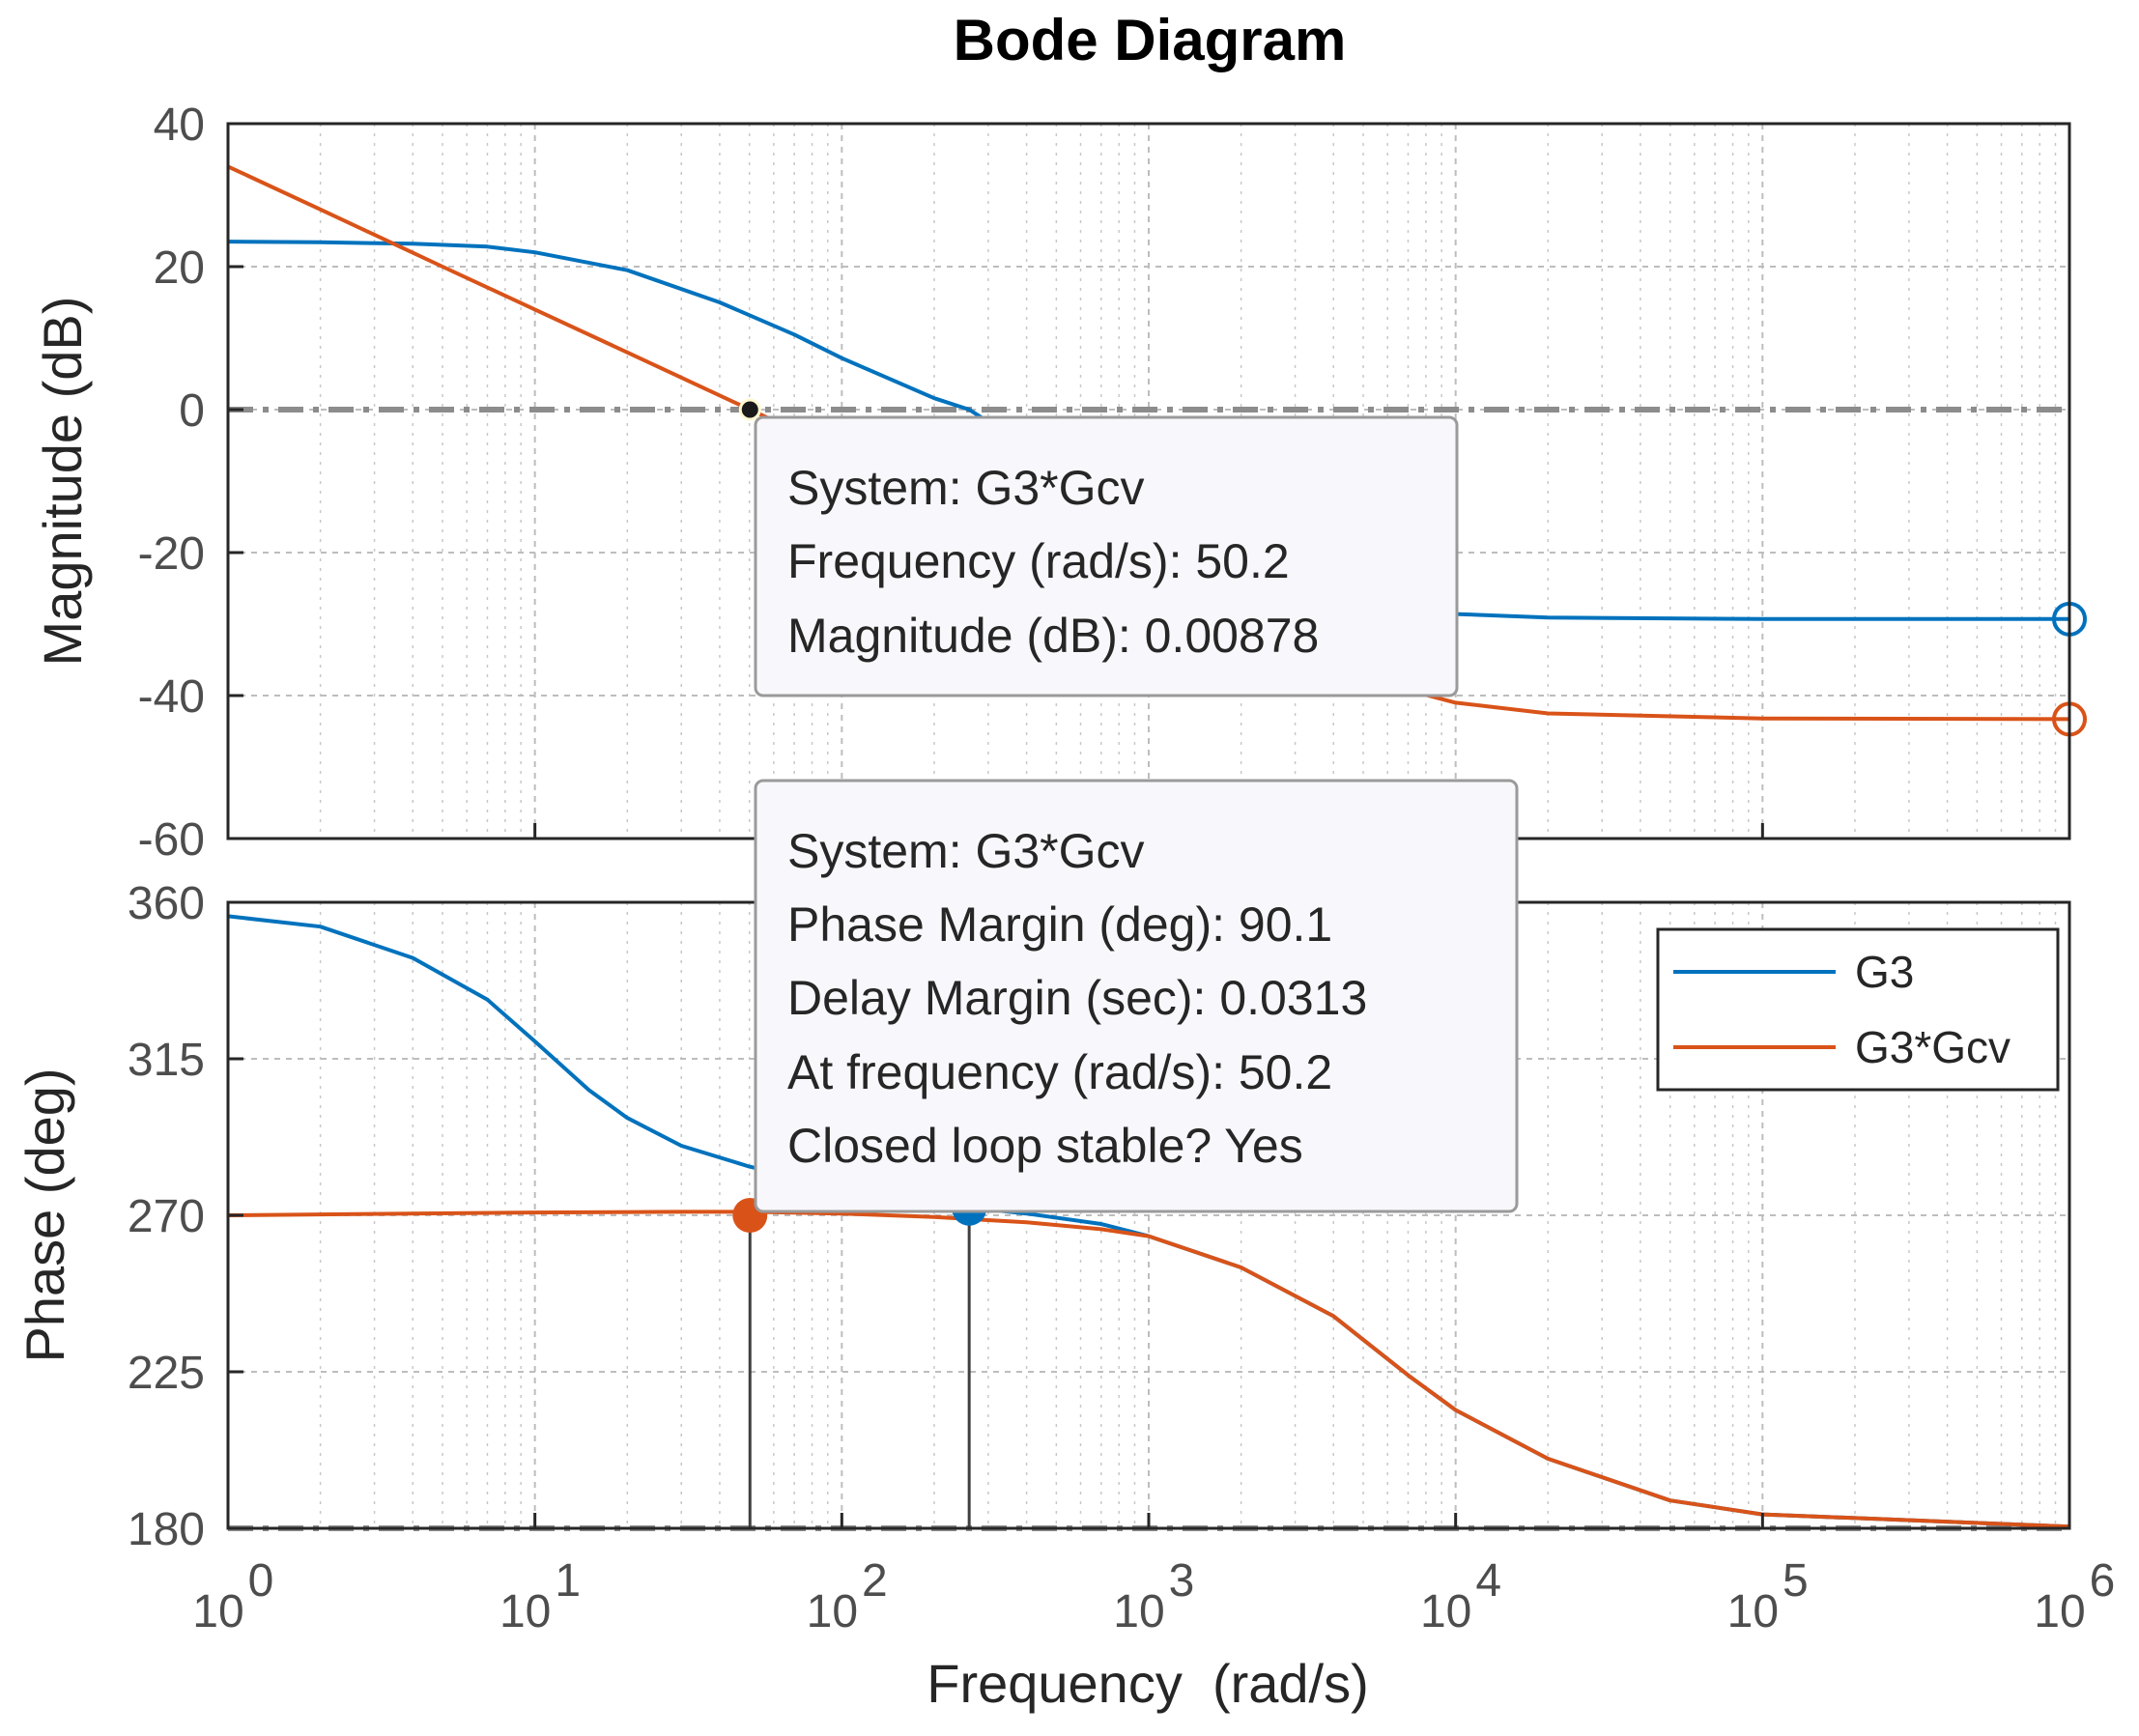  What do you see at coordinates (166, 1216) in the screenshot?
I see `y-tick-label: 270` at bounding box center [166, 1216].